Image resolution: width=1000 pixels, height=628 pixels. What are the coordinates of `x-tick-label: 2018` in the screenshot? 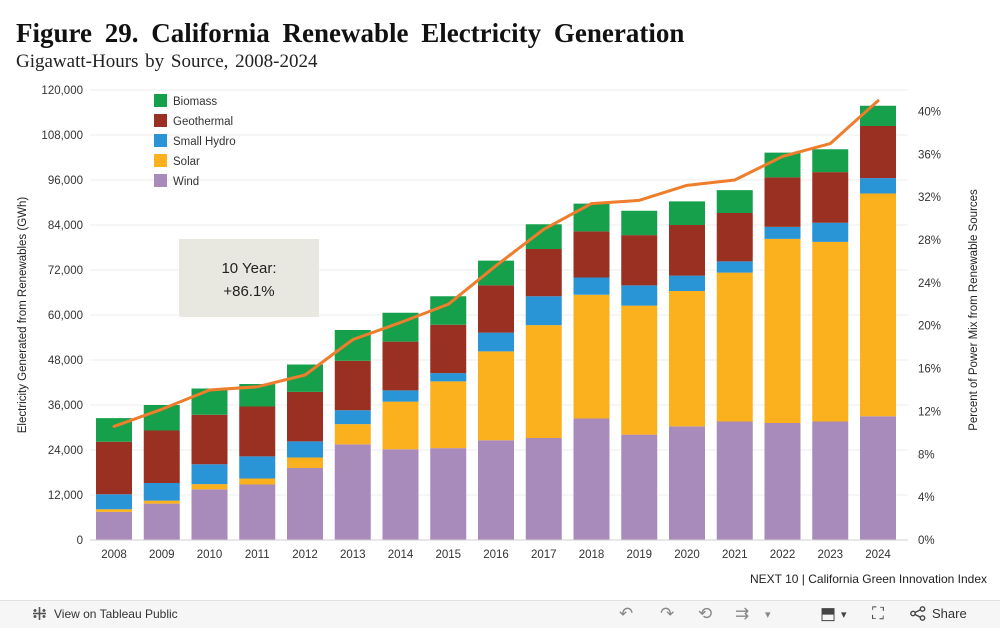 It's located at (592, 555).